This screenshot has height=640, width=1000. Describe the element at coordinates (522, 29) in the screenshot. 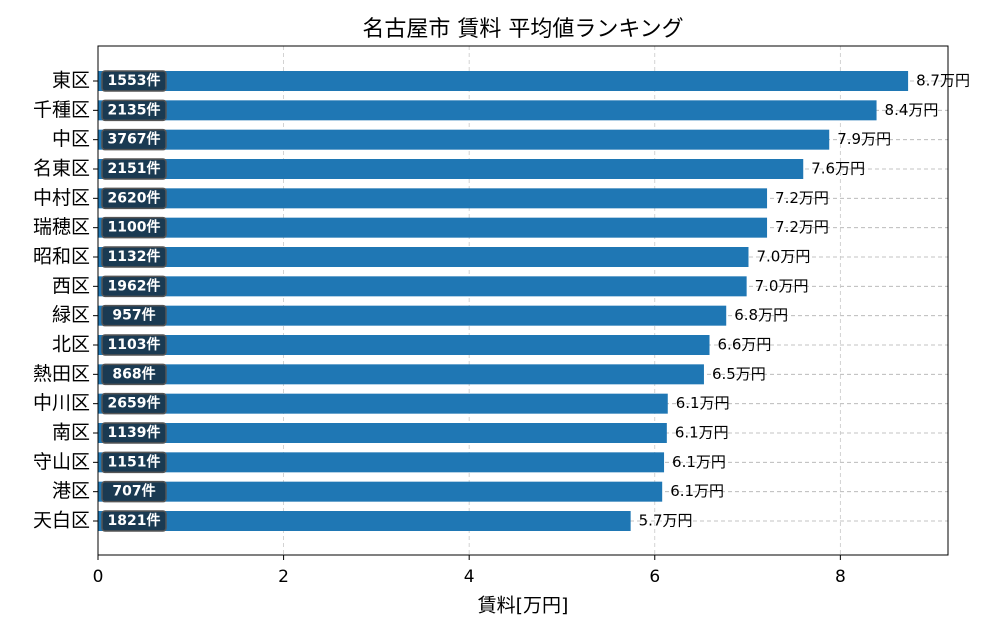

I see `chart-title: 名古屋市 賃料 平均値ランキング` at that location.